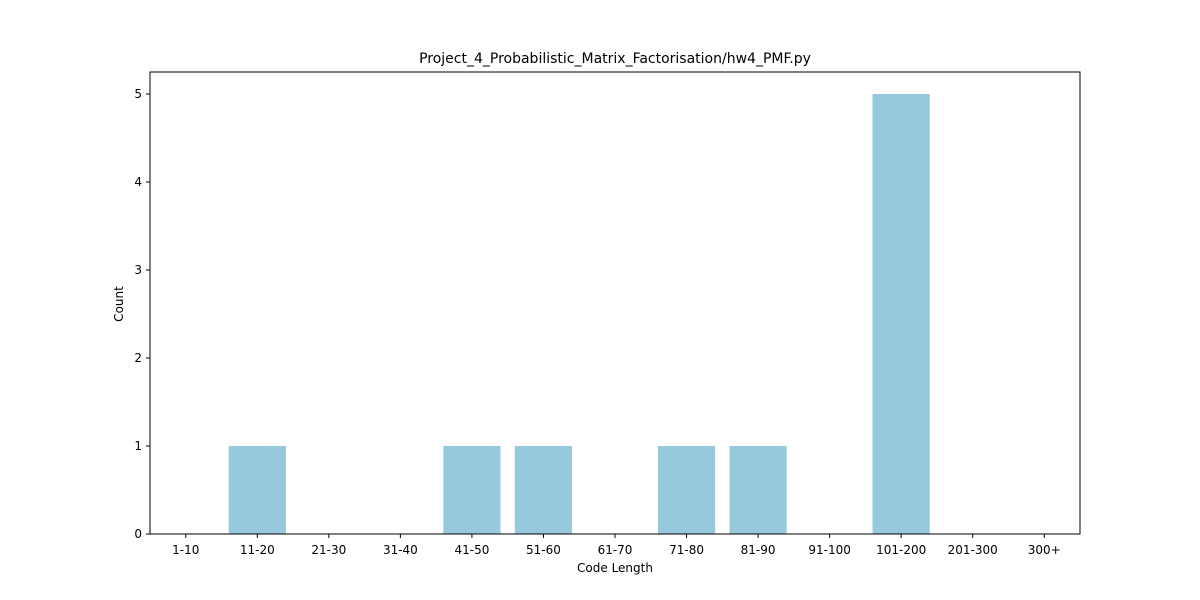  Describe the element at coordinates (686, 550) in the screenshot. I see `x-tick-label: 71-80` at that location.